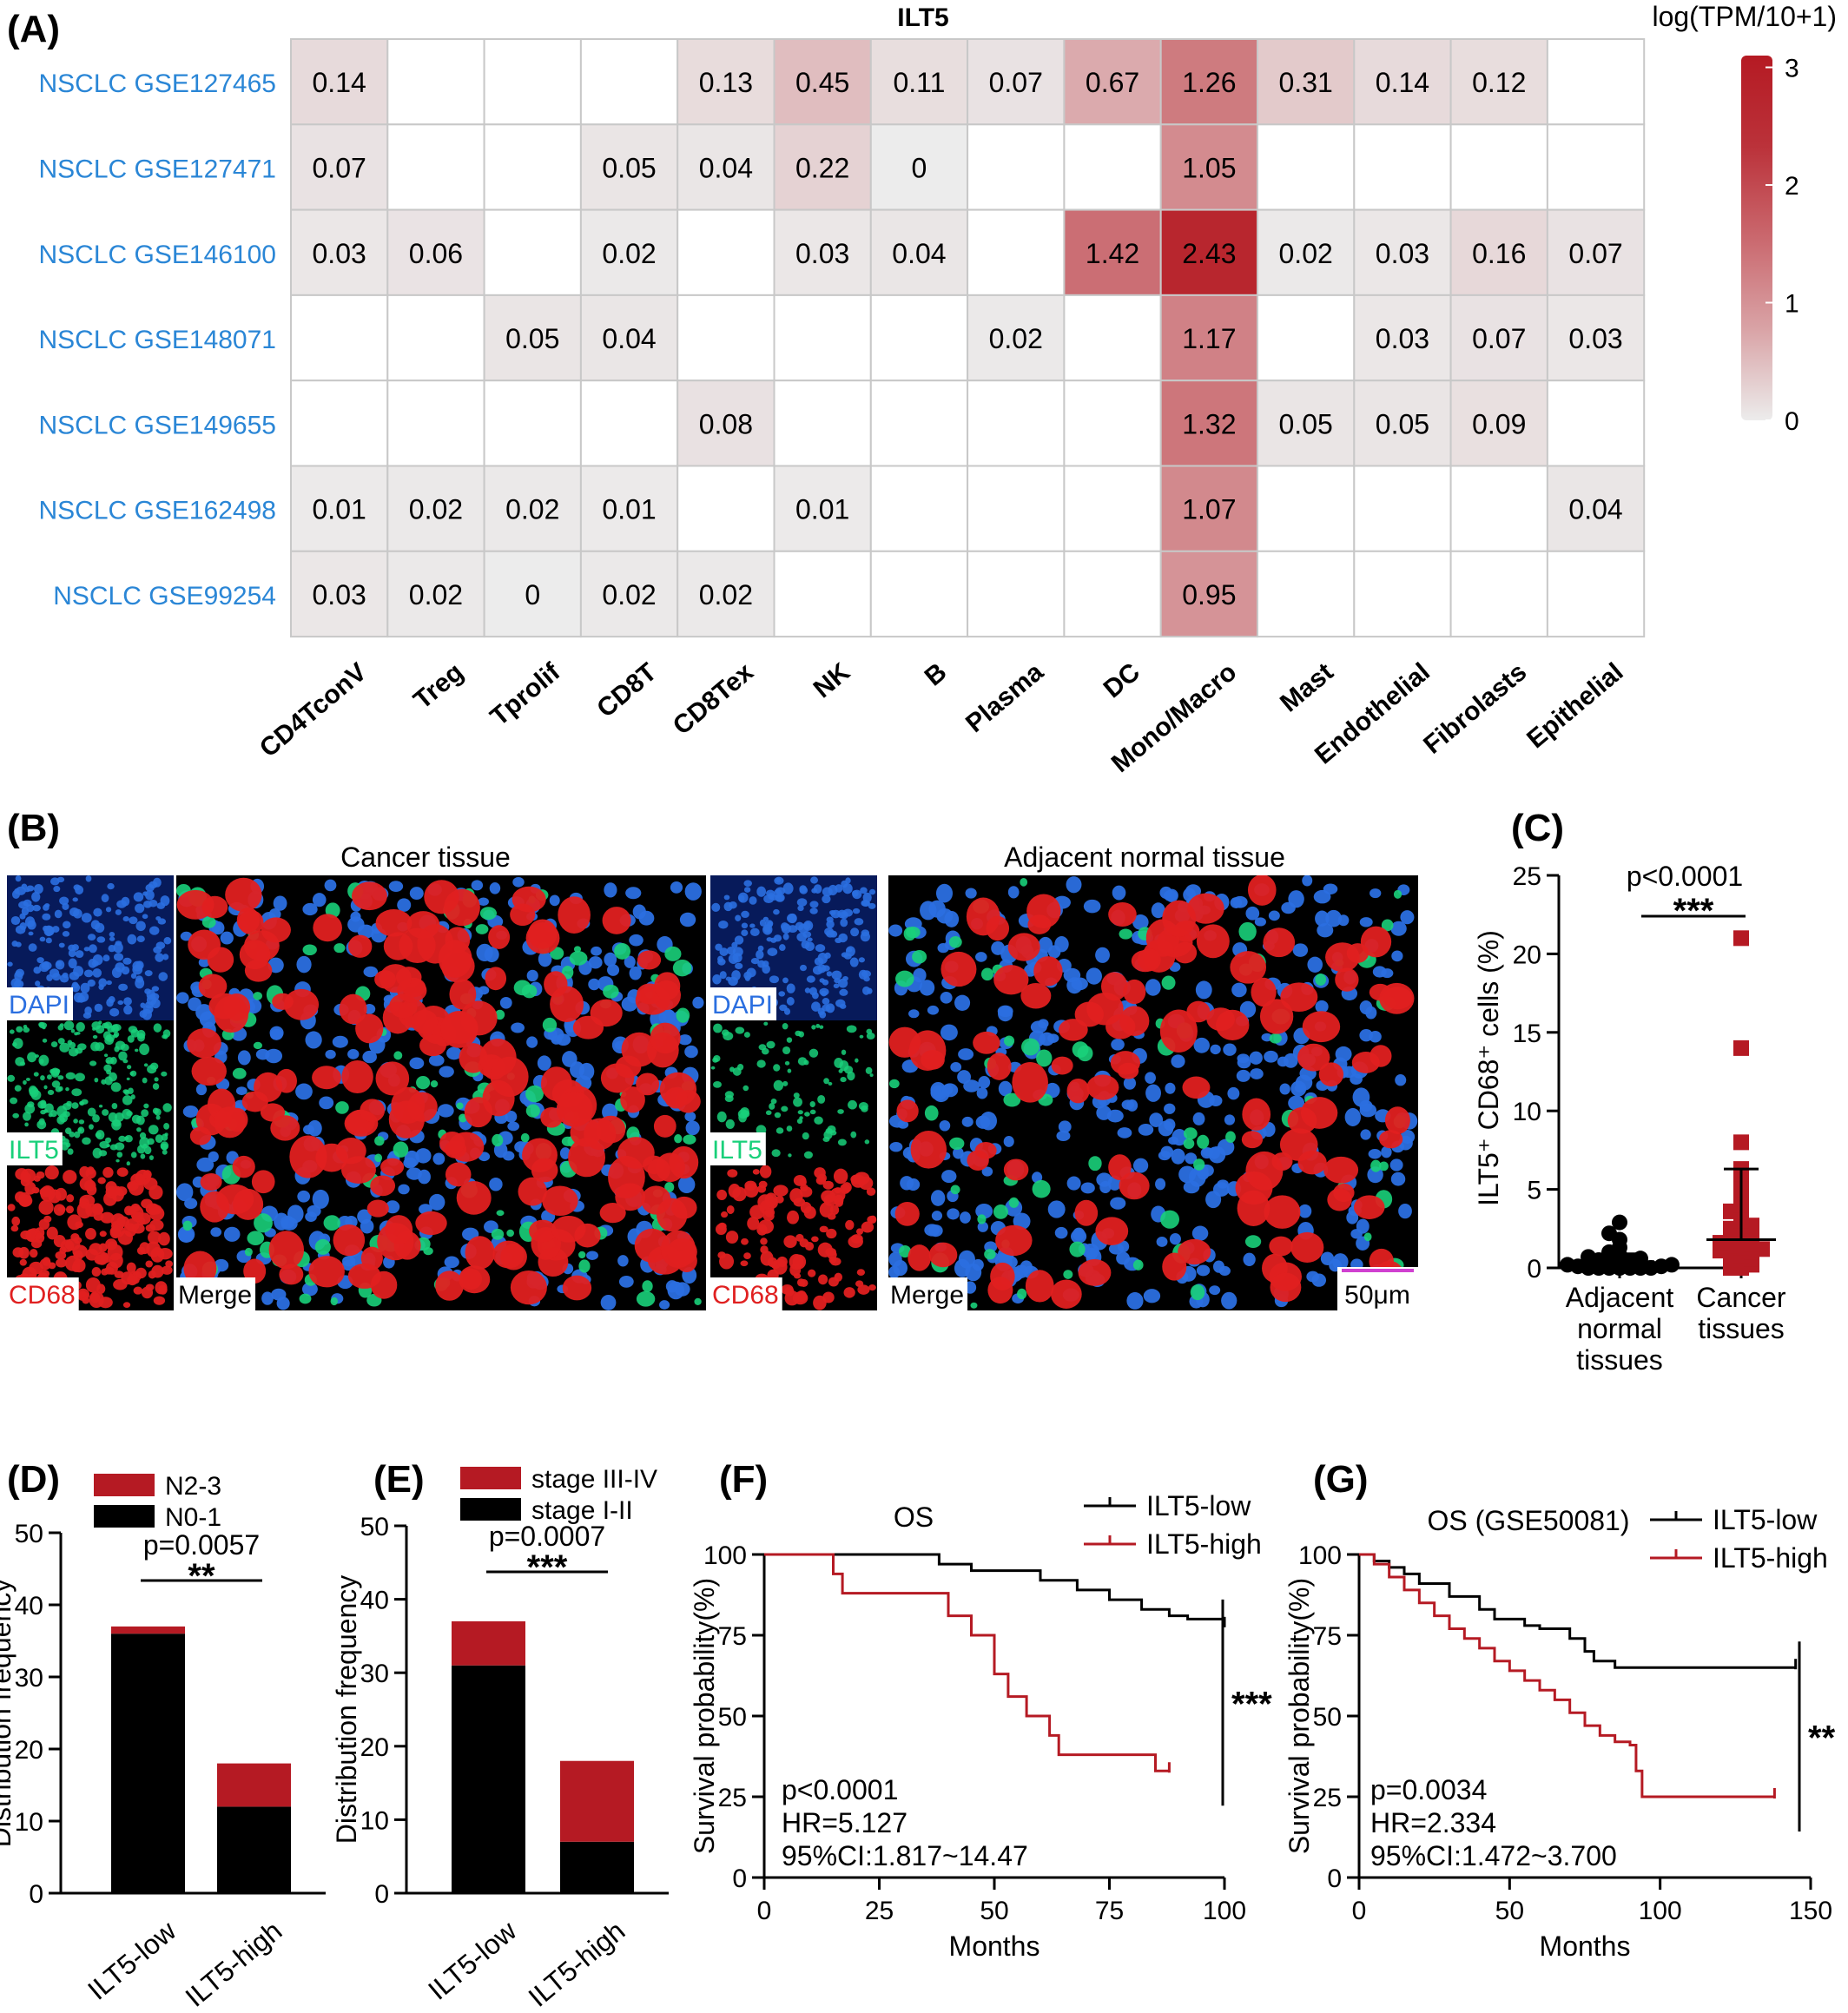  I want to click on heatmap-column-label: NK, so click(832, 680).